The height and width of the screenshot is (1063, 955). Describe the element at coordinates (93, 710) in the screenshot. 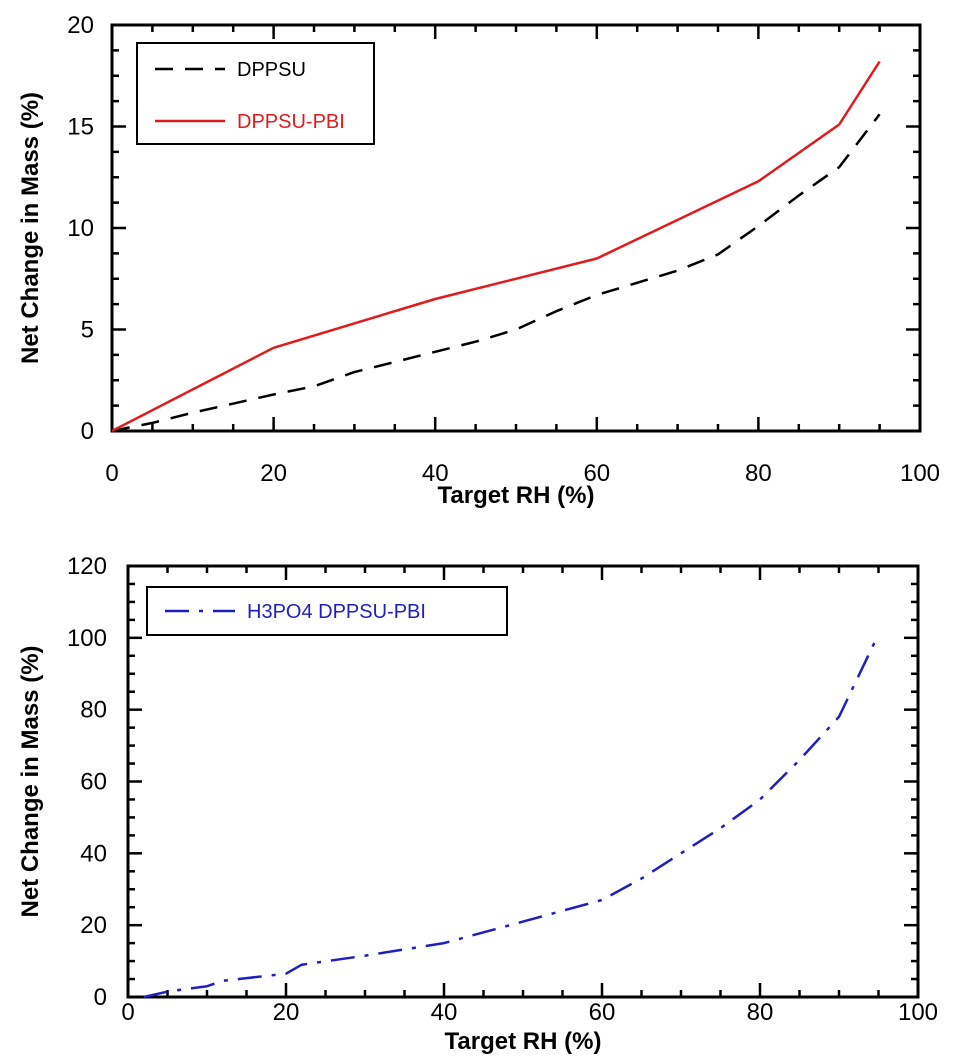

I see `y-tick-label: 80` at that location.